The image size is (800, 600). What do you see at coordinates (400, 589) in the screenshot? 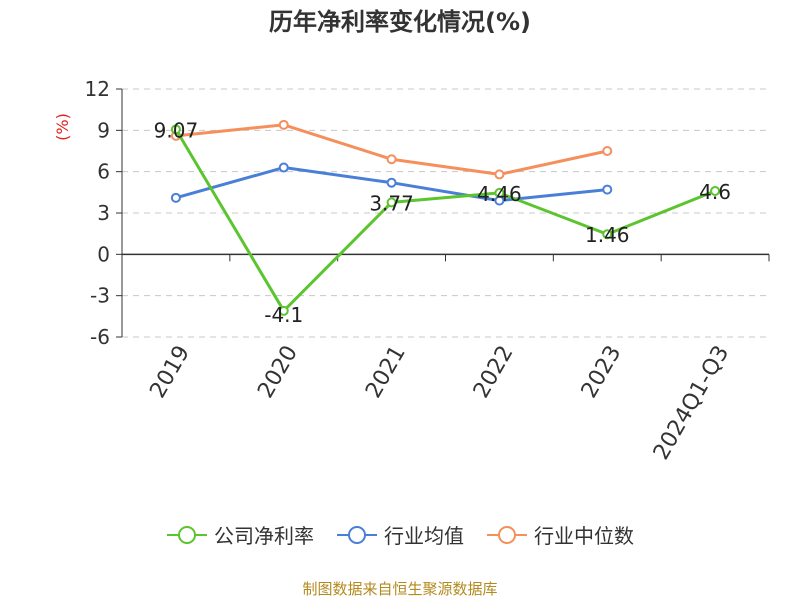
I see `source-note: 制图数据来自恒生聚源数据库` at bounding box center [400, 589].